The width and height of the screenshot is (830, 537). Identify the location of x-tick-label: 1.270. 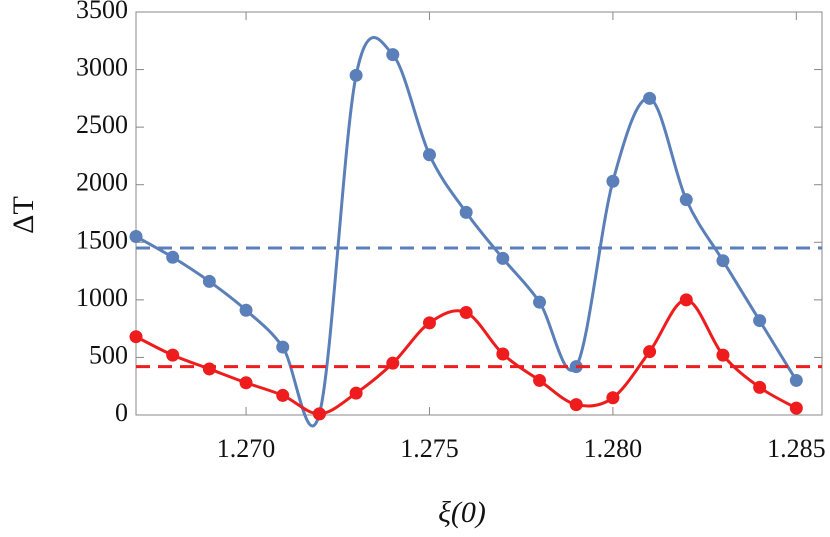
(246, 448).